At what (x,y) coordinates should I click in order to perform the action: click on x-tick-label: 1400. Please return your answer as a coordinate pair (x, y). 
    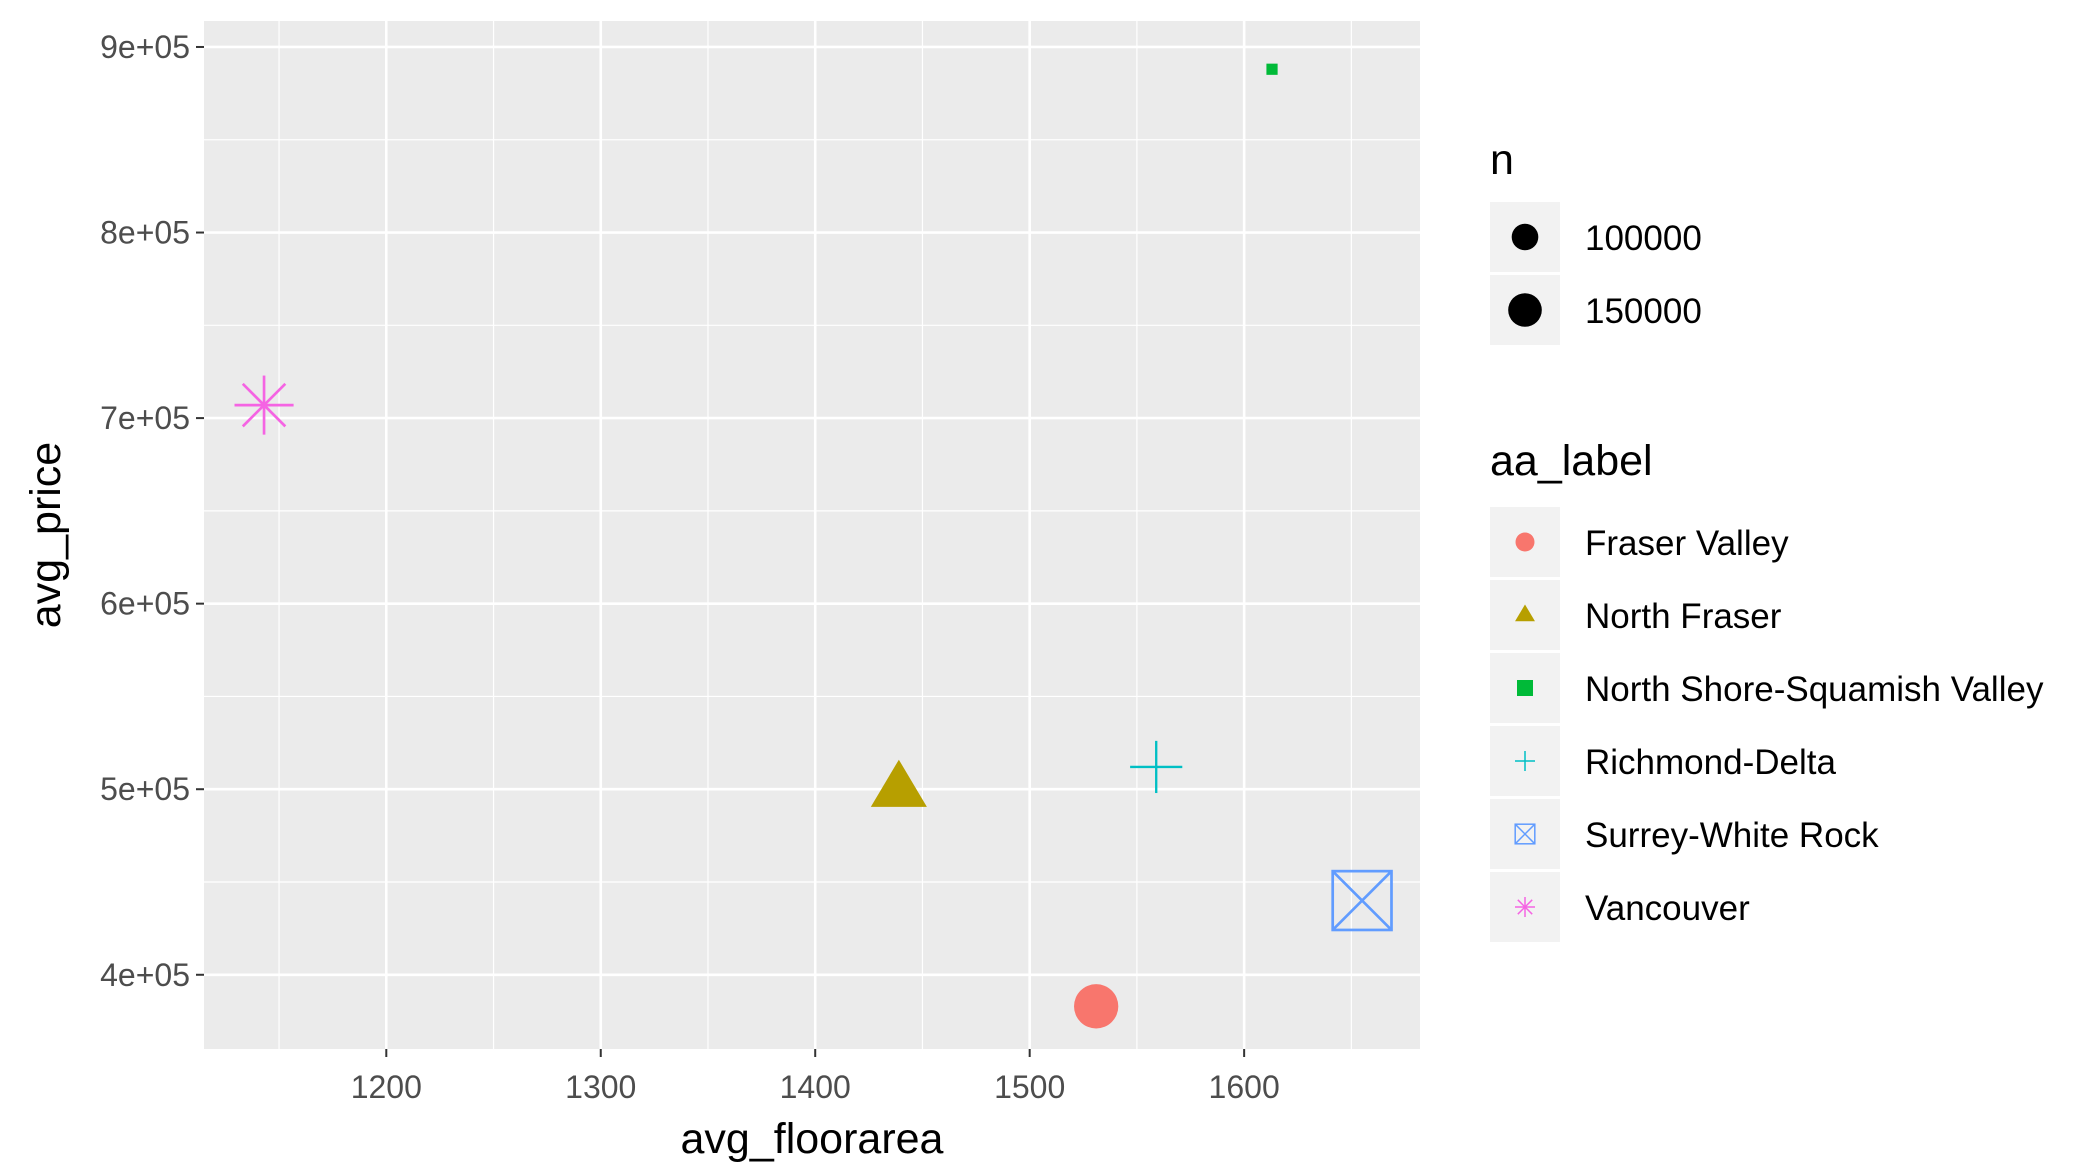
    Looking at the image, I should click on (815, 1087).